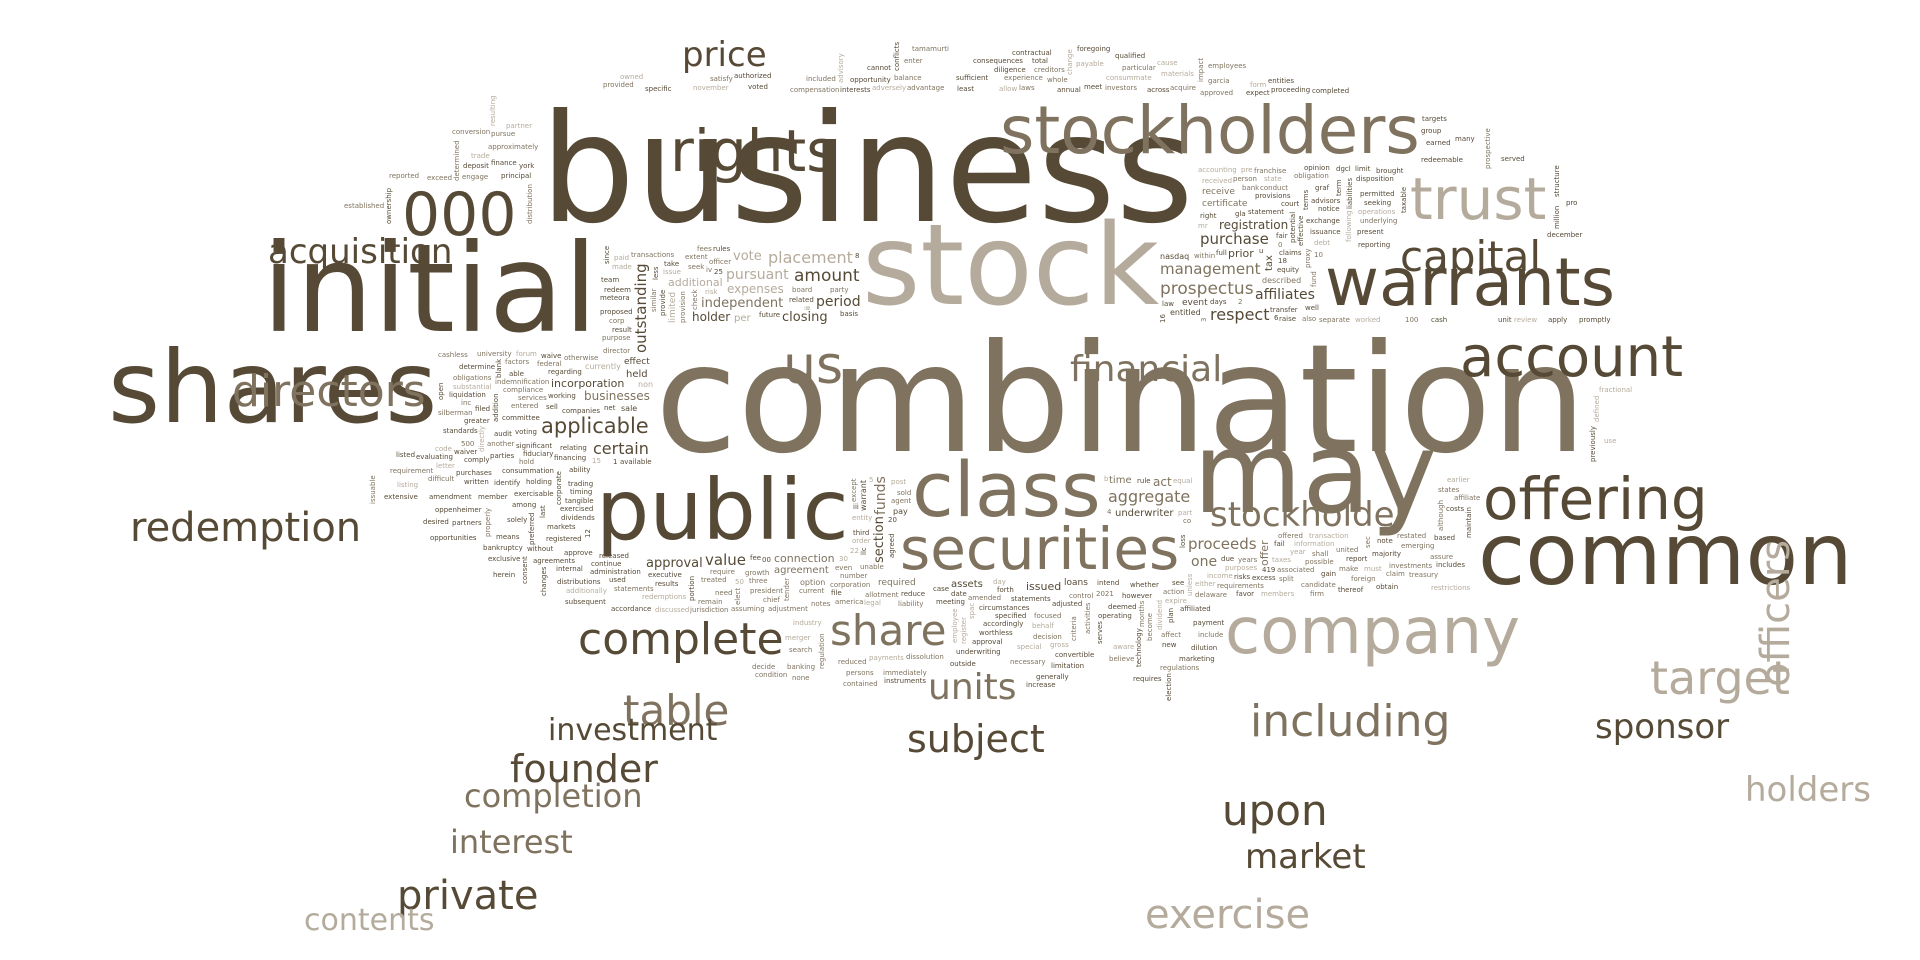  What do you see at coordinates (1314, 279) in the screenshot?
I see `word-cloud-word: fund` at bounding box center [1314, 279].